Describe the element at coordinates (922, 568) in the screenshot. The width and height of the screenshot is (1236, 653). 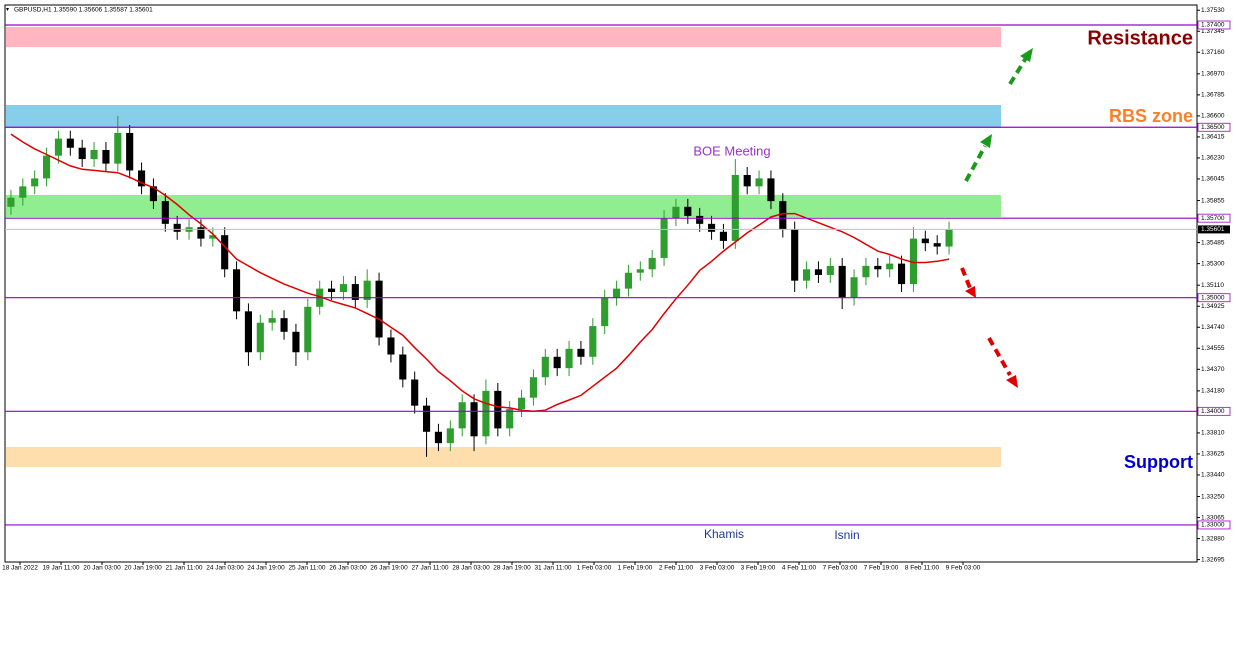
I see `x-tick-label: 8 Feb 11:00` at that location.